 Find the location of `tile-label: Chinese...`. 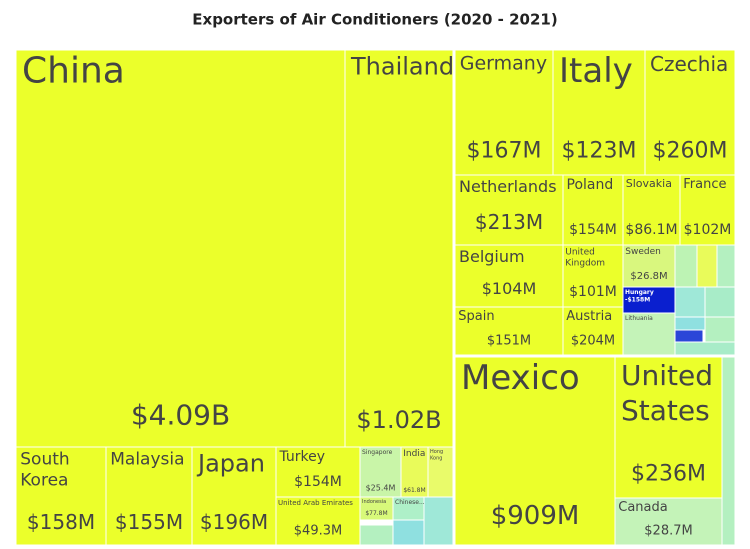

tile-label: Chinese... is located at coordinates (410, 502).